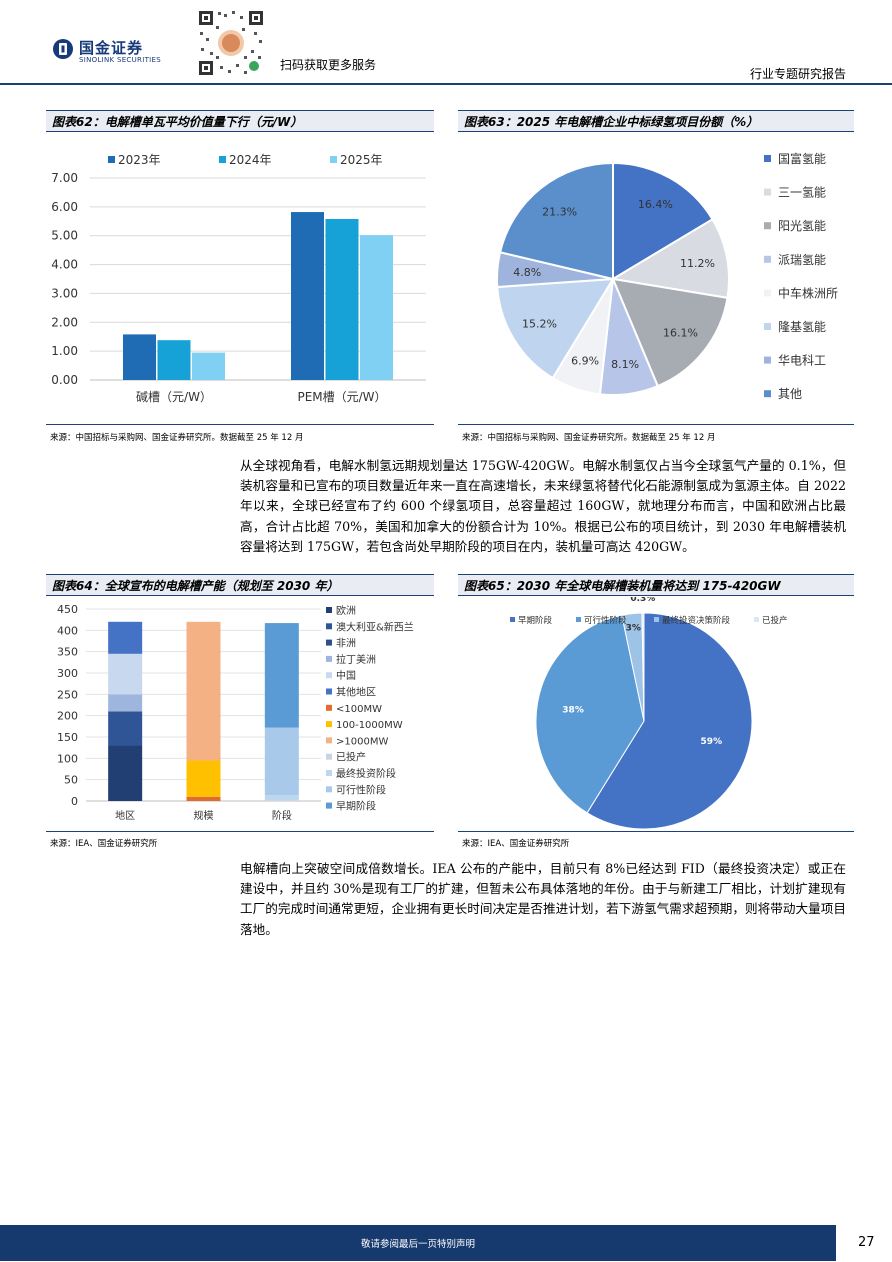  What do you see at coordinates (71, 780) in the screenshot?
I see `y-tick-label: 50` at bounding box center [71, 780].